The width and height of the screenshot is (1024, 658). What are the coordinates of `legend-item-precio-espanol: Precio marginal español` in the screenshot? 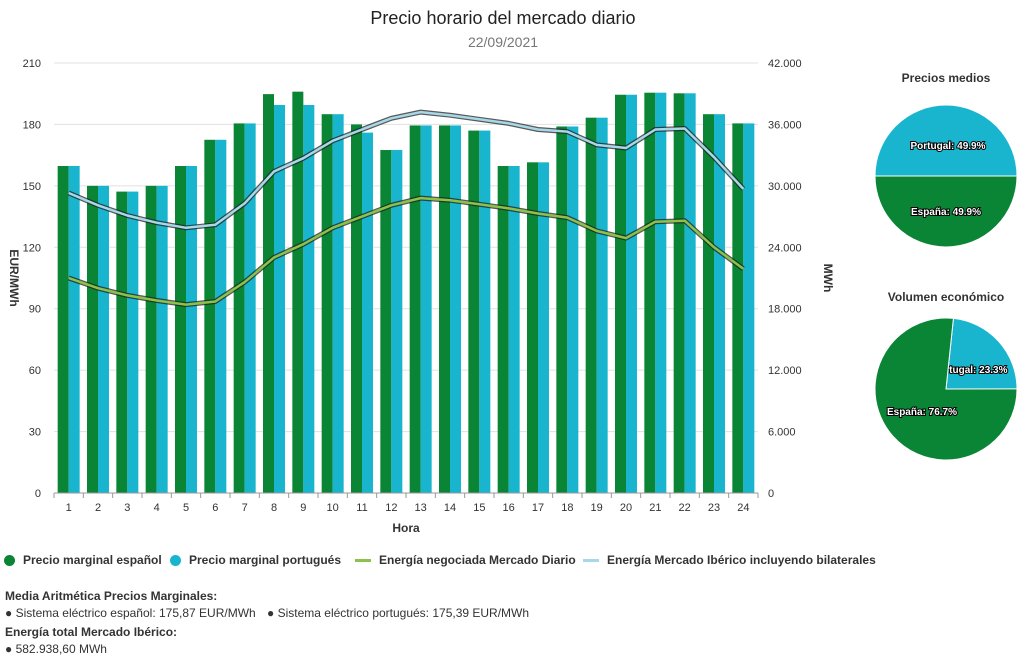 It's located at (83, 560).